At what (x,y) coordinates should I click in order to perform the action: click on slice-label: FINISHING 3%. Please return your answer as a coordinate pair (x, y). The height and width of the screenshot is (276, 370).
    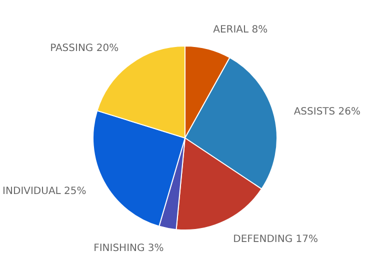
    Looking at the image, I should click on (129, 248).